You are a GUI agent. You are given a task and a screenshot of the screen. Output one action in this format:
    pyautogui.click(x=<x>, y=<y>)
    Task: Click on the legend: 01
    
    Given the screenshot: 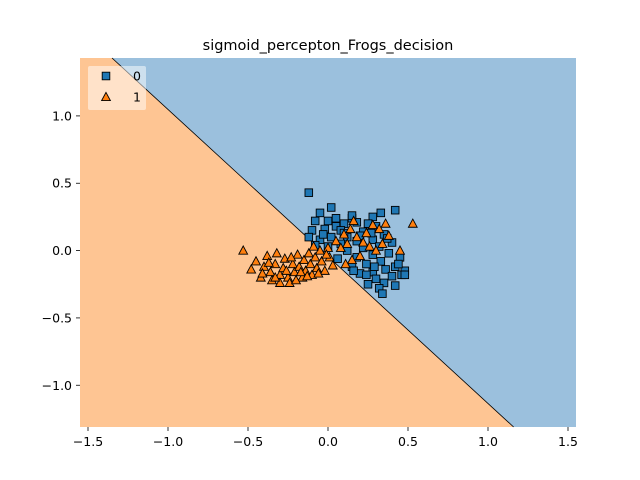 What is the action you would take?
    pyautogui.click(x=117, y=88)
    